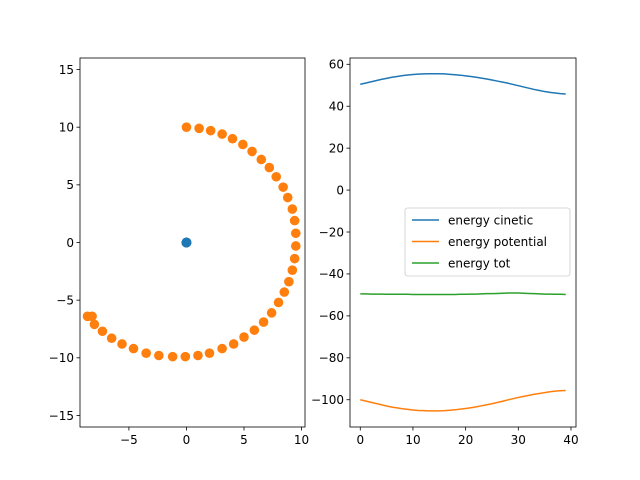 The width and height of the screenshot is (640, 480). What do you see at coordinates (61, 358) in the screenshot?
I see `y-tick-label: −10` at bounding box center [61, 358].